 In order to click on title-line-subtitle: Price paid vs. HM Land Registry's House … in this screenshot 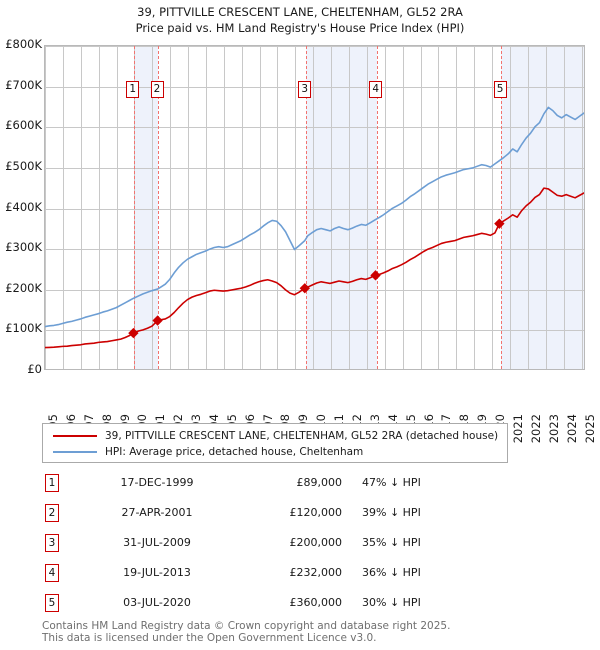, I will do `click(300, 28)`.